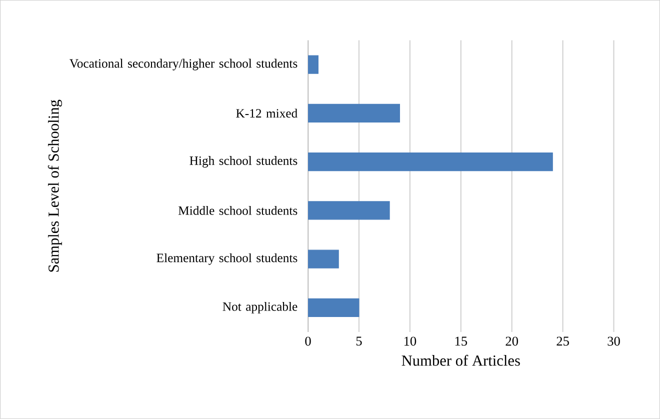 This screenshot has height=419, width=660. I want to click on x-axis-title: Number of Articles, so click(461, 360).